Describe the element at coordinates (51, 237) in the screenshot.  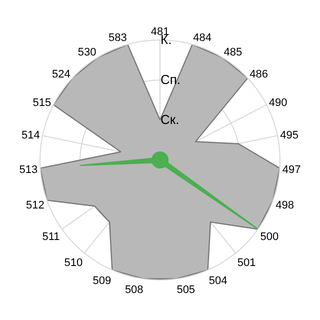
I see `spoke-label: 511` at that location.